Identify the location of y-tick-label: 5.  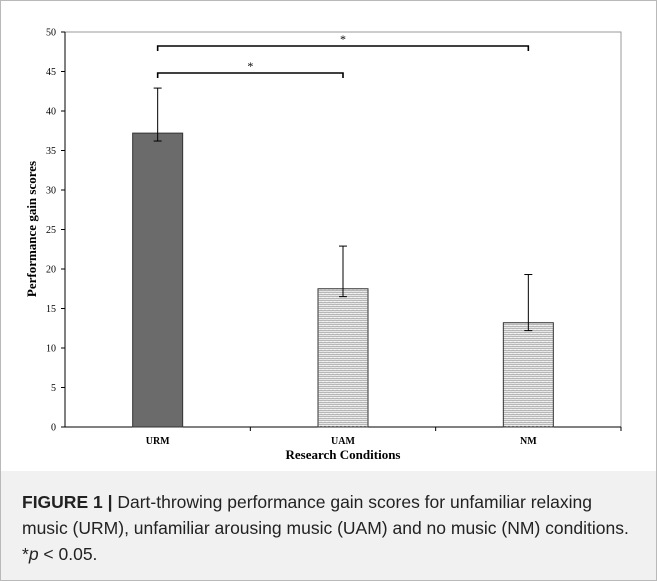
(53, 388).